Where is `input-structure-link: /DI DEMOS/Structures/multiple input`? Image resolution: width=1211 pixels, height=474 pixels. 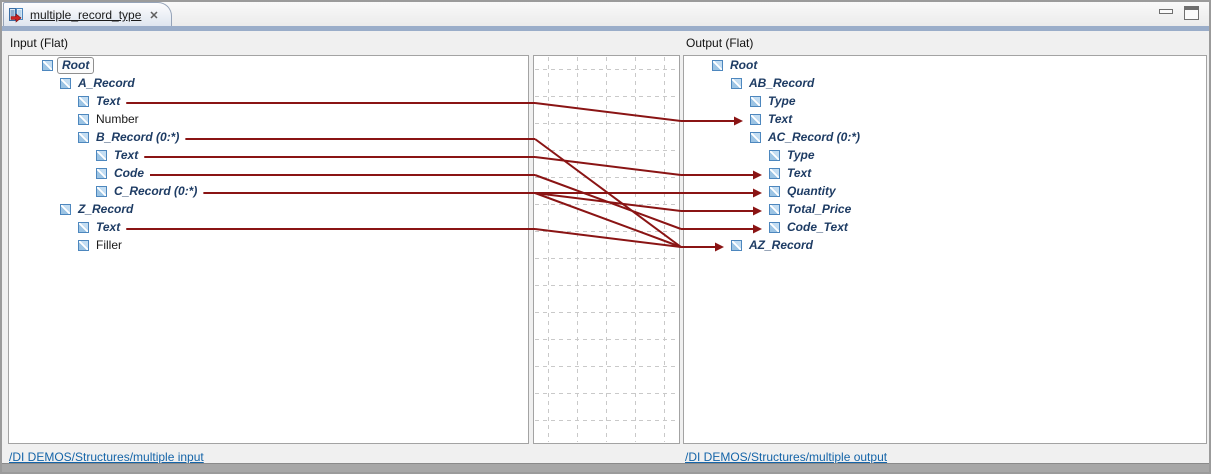 input-structure-link: /DI DEMOS/Structures/multiple input is located at coordinates (106, 457).